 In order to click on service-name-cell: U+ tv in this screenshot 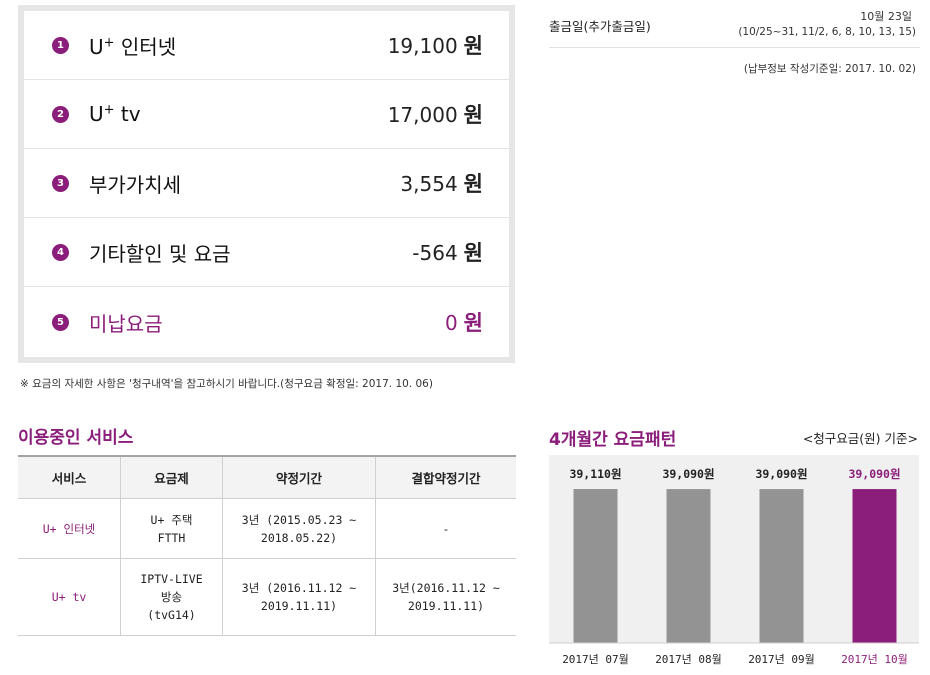, I will do `click(69, 597)`.